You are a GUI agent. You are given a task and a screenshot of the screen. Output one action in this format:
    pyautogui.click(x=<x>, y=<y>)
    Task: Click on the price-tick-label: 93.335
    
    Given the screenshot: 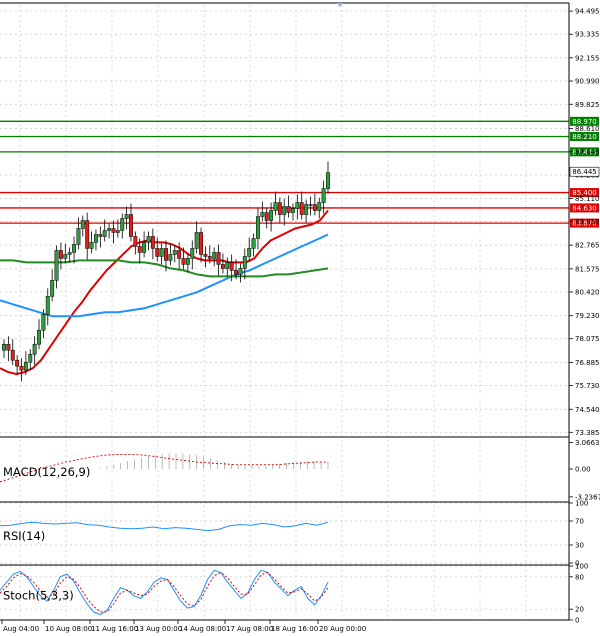 What is the action you would take?
    pyautogui.click(x=587, y=35)
    